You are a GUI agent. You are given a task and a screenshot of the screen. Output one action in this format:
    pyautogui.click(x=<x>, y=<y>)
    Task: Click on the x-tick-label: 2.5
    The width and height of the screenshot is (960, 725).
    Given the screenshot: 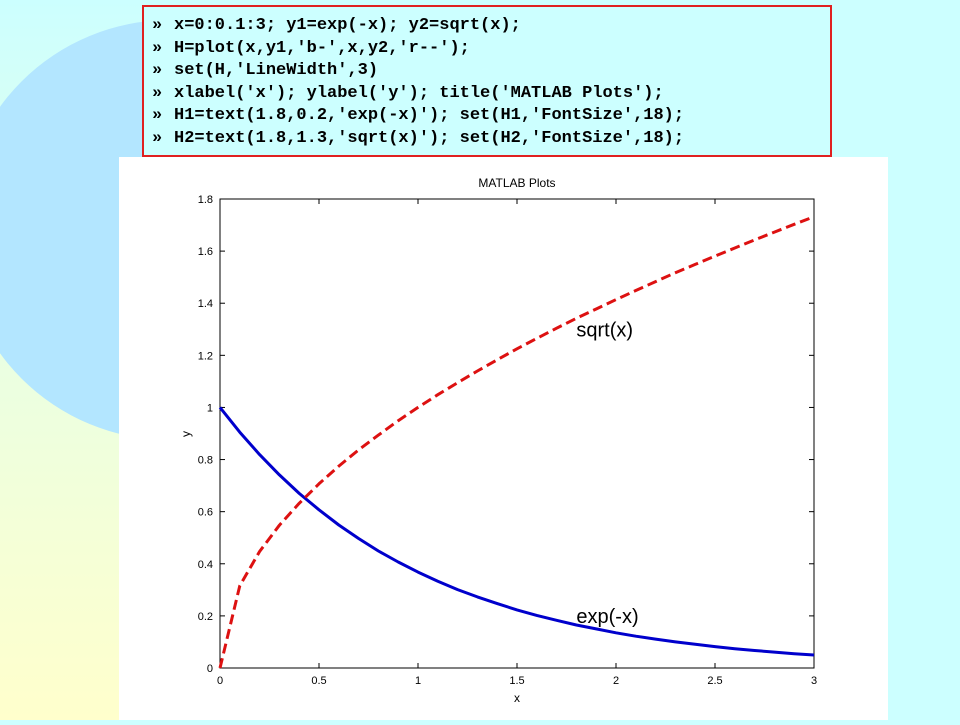 What is the action you would take?
    pyautogui.click(x=714, y=681)
    